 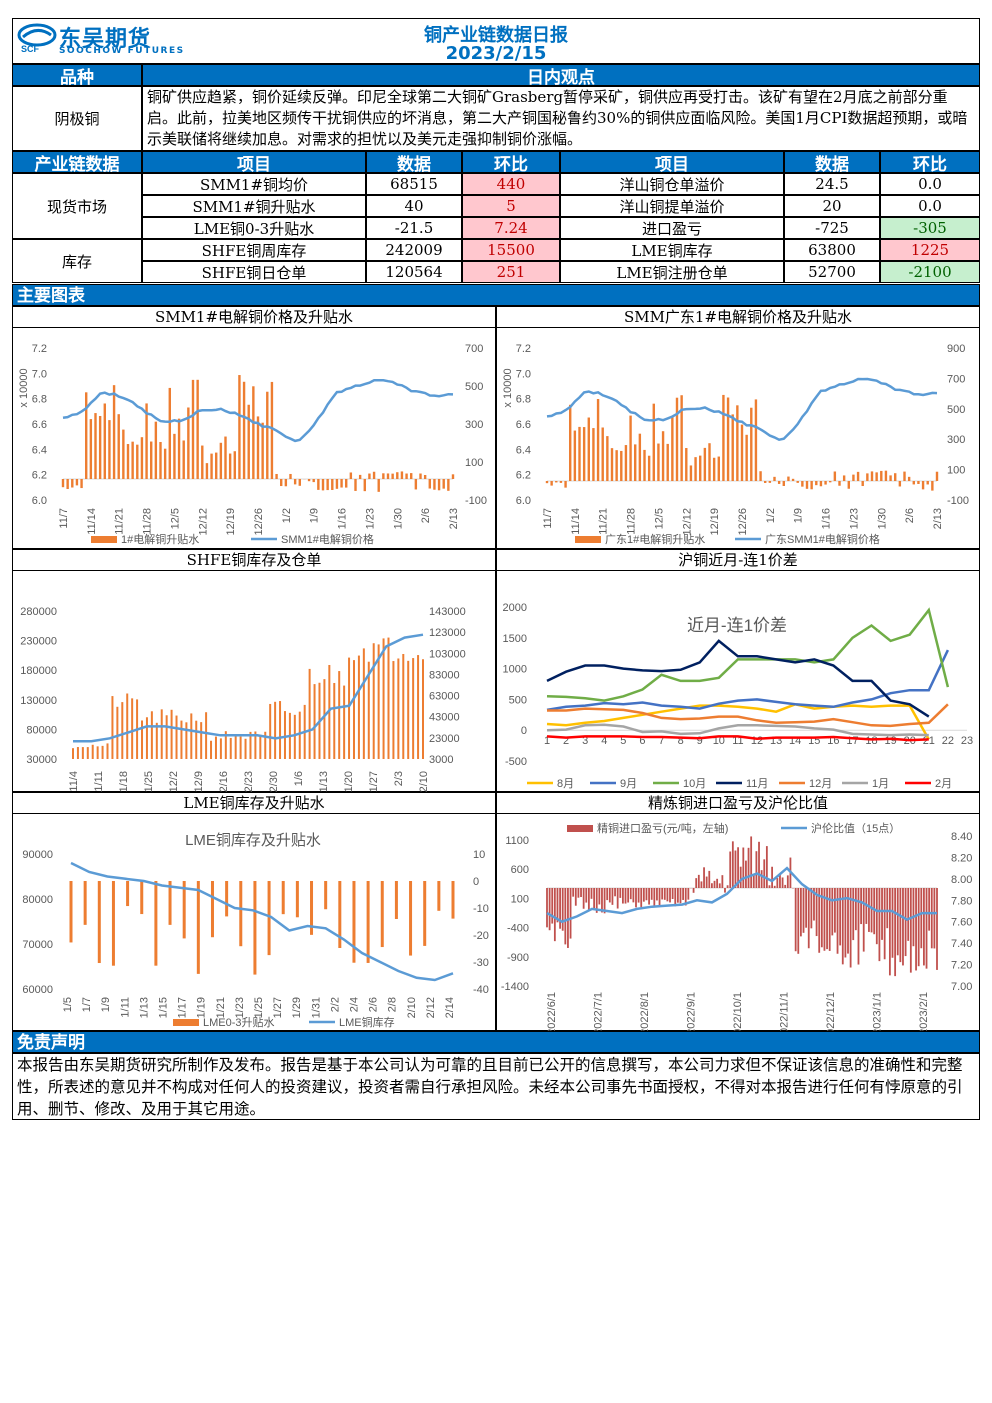 I want to click on x-tick-label: 12/12, so click(x=203, y=522).